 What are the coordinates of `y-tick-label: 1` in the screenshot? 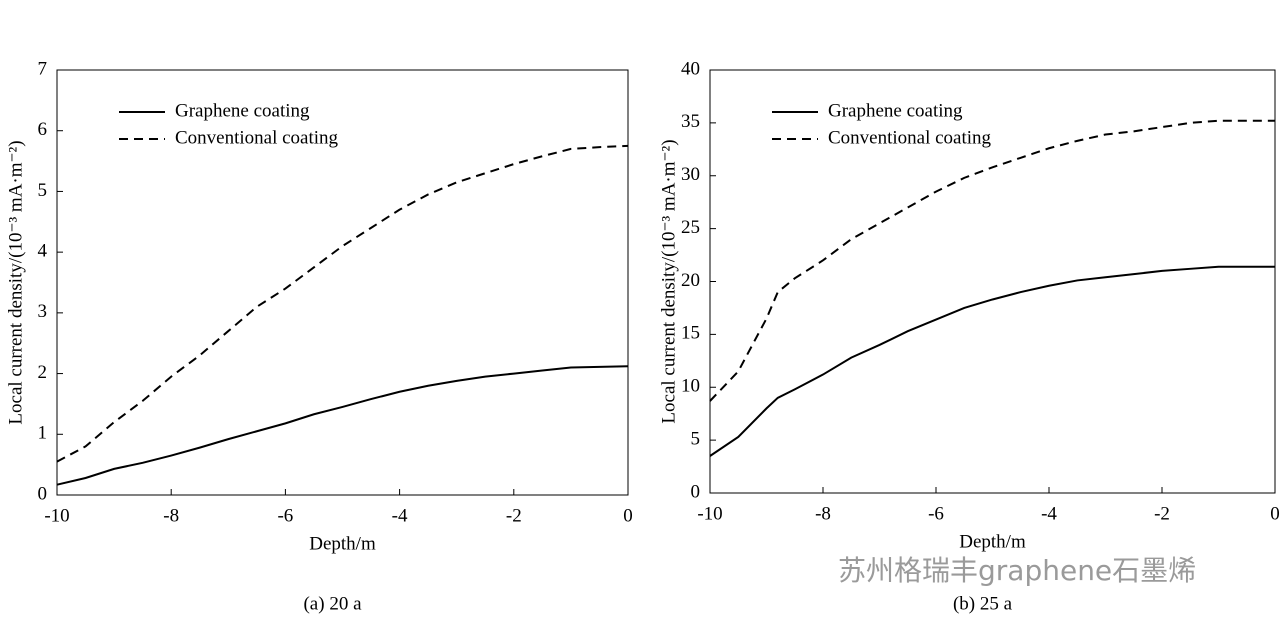 It's located at (43, 433).